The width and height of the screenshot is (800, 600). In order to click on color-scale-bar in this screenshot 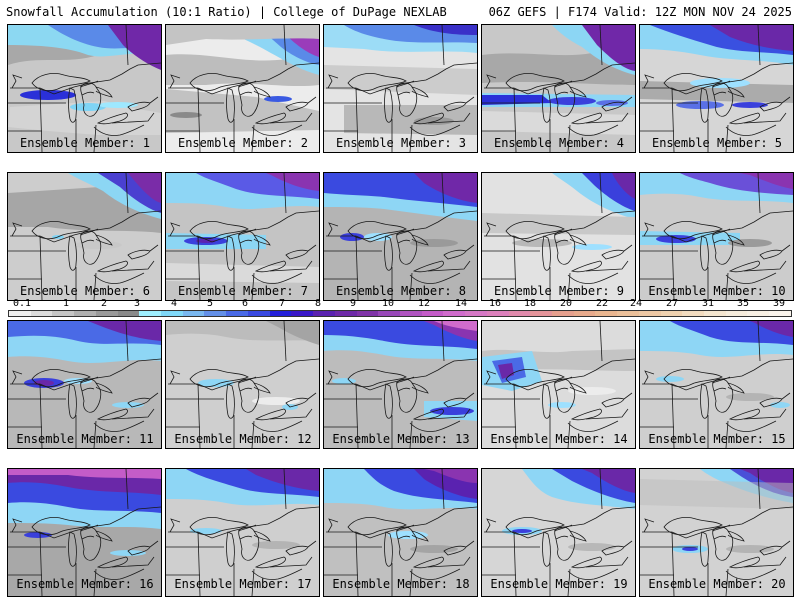, I will do `click(400, 313)`.